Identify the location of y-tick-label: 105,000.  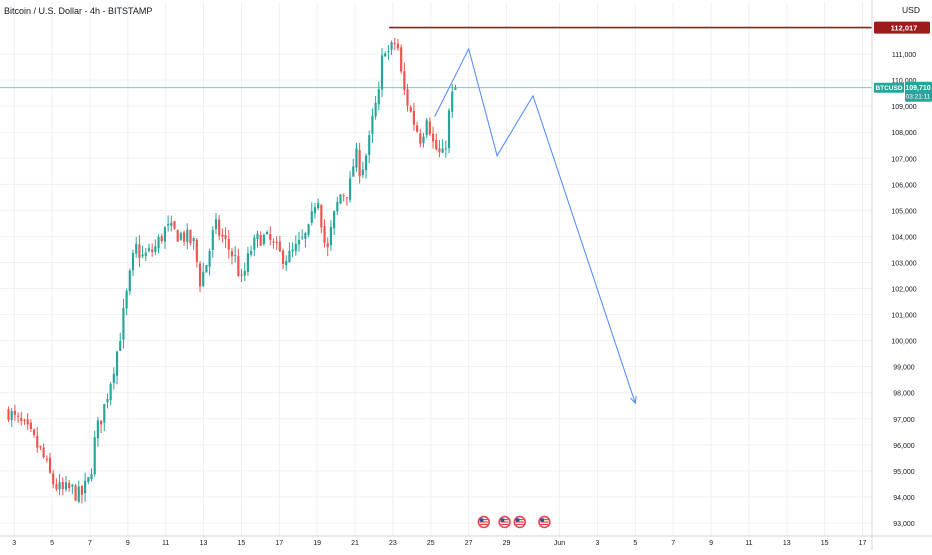
(903, 211).